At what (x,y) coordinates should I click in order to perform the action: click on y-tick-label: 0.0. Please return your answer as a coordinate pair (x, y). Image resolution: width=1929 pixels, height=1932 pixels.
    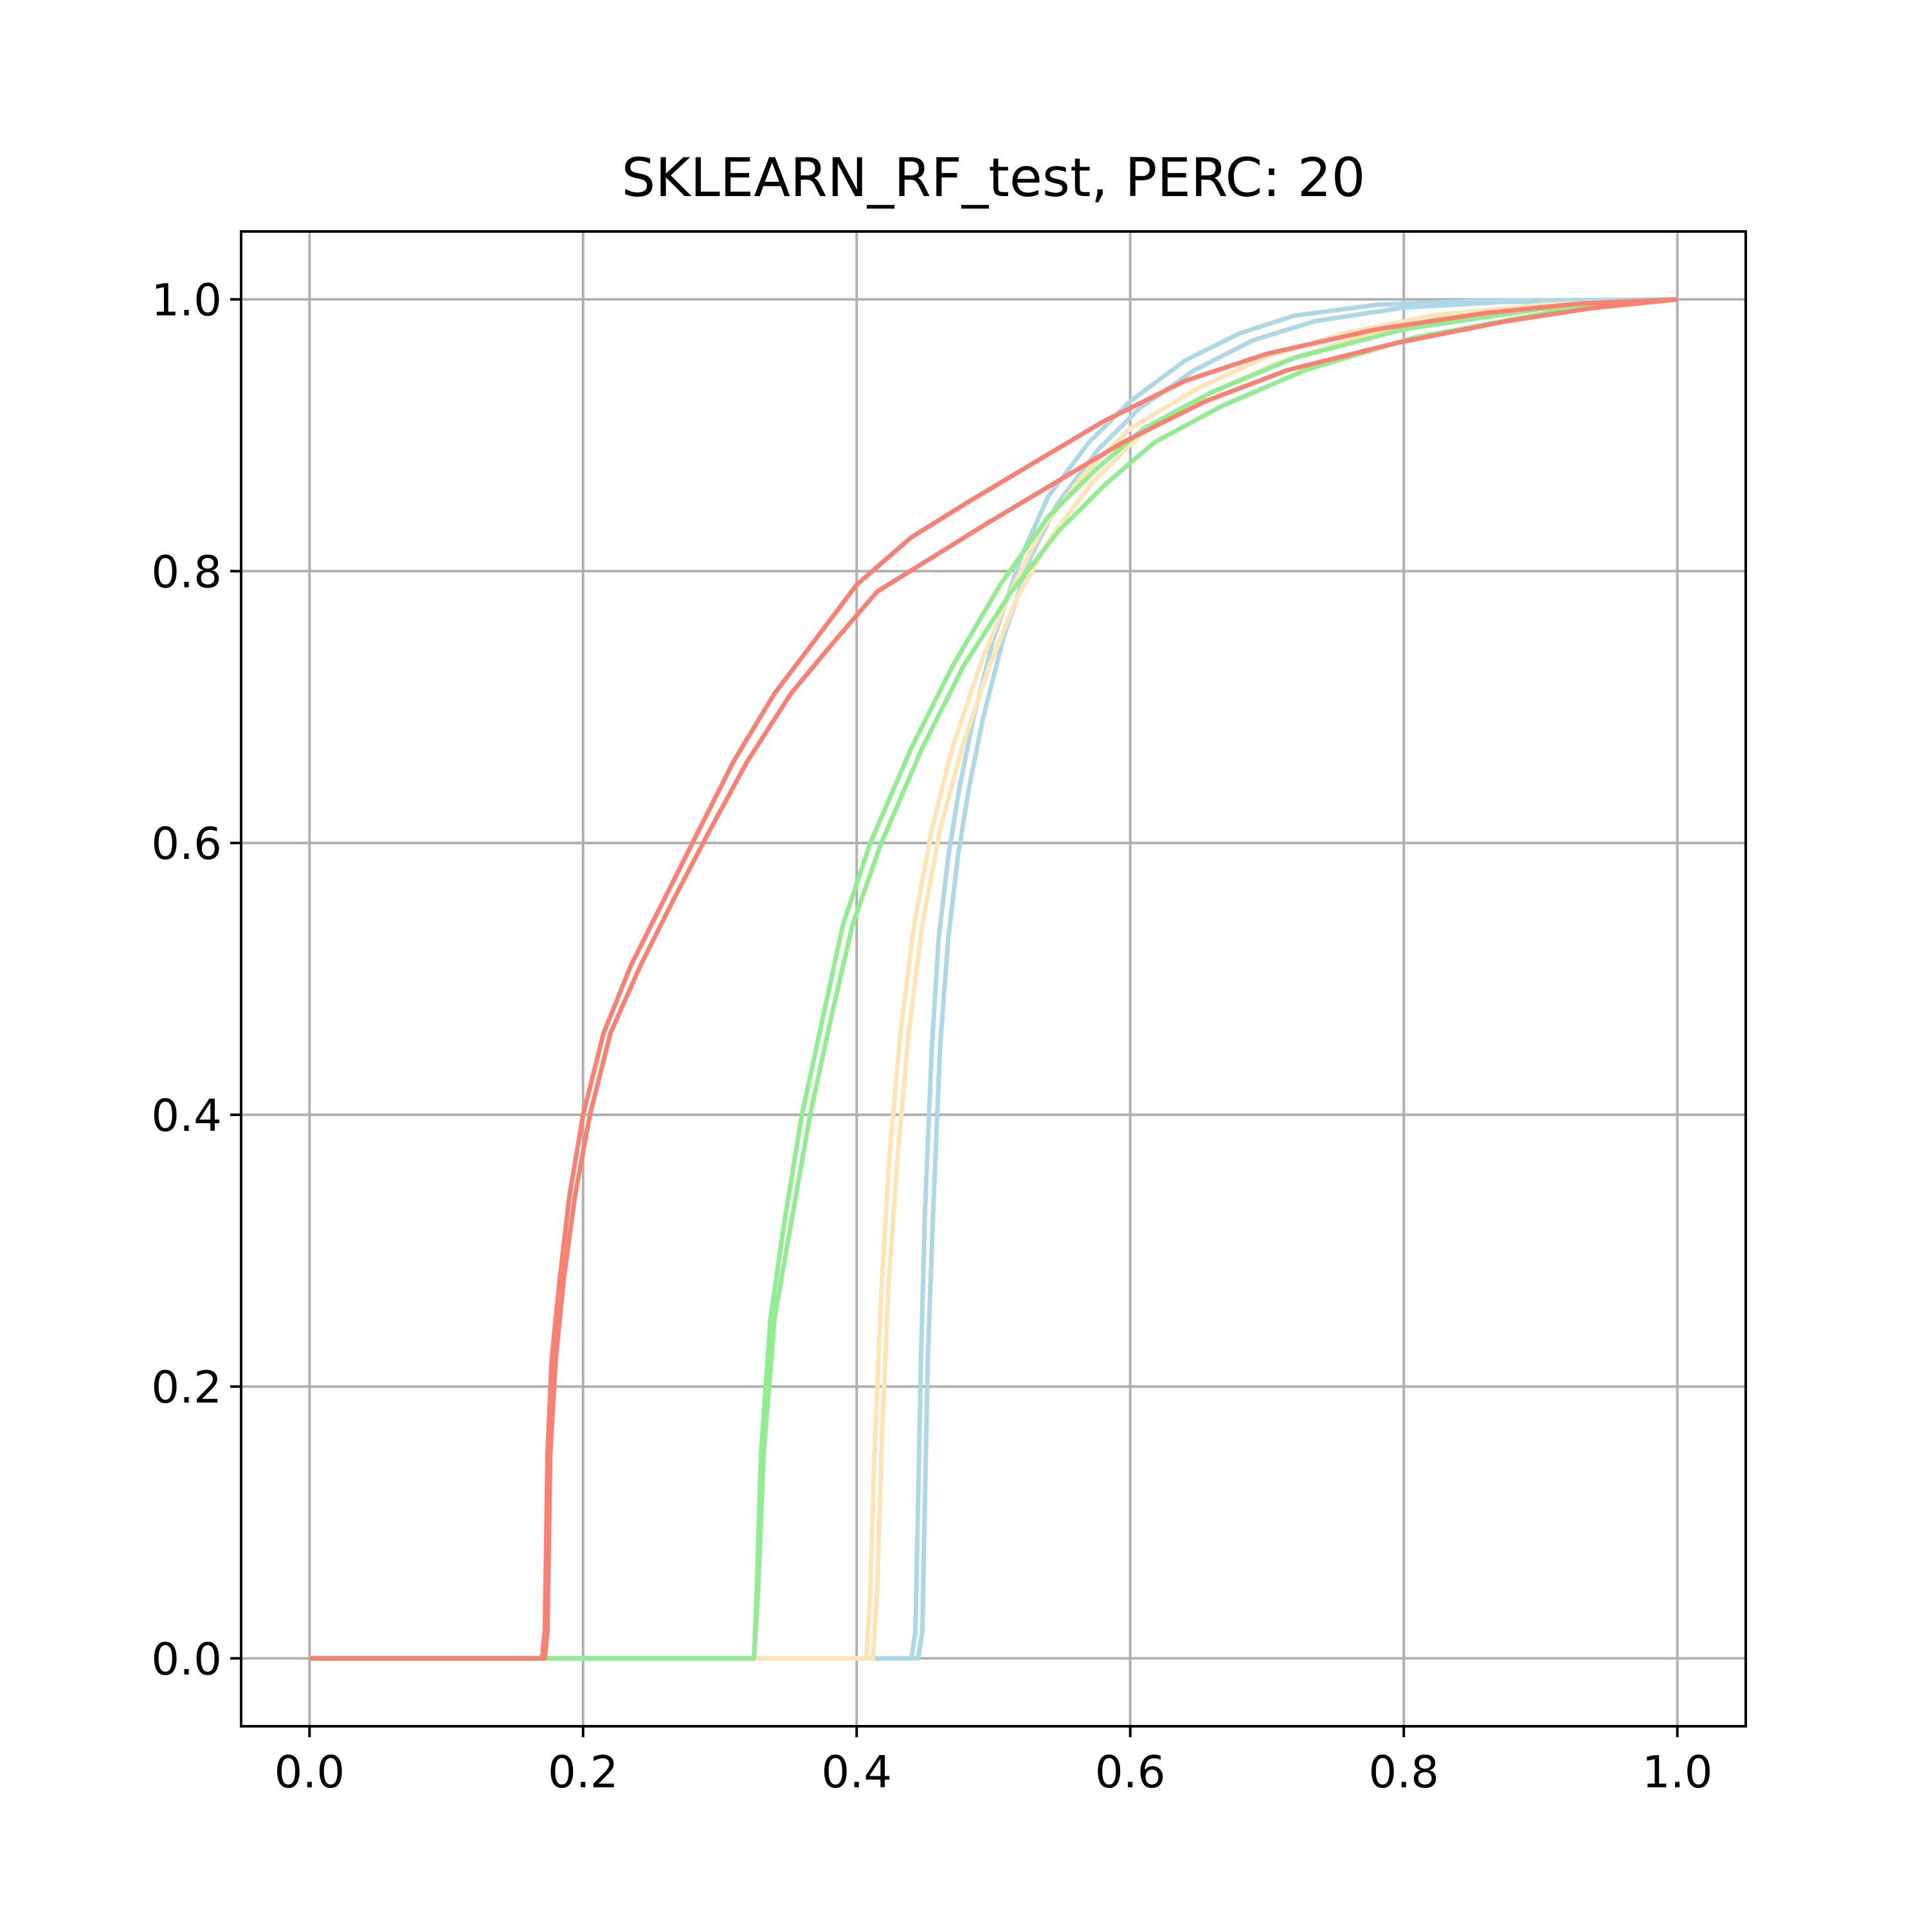
    Looking at the image, I should click on (186, 1659).